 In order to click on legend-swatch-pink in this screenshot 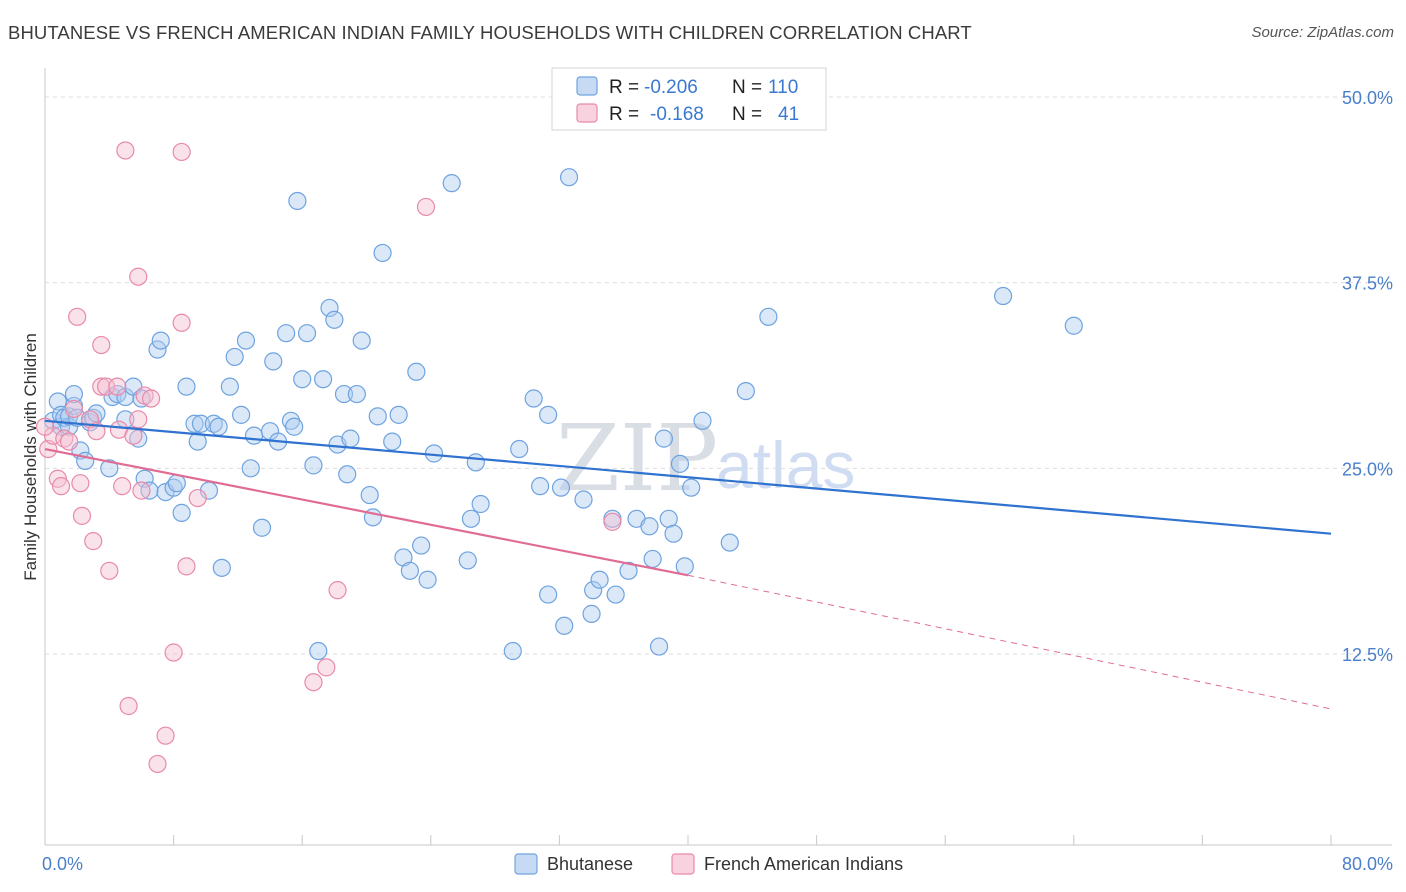, I will do `click(587, 113)`.